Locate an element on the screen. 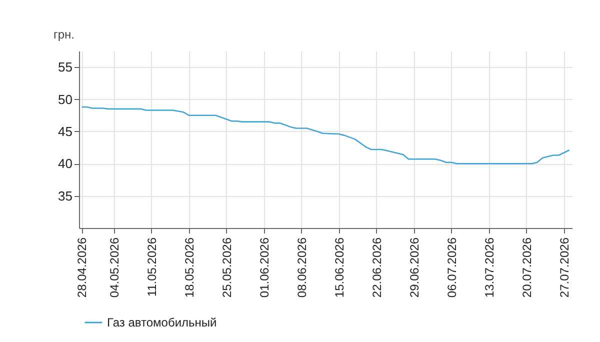 Image resolution: width=600 pixels, height=342 pixels. x-tick-label: 01.06.2026 is located at coordinates (264, 267).